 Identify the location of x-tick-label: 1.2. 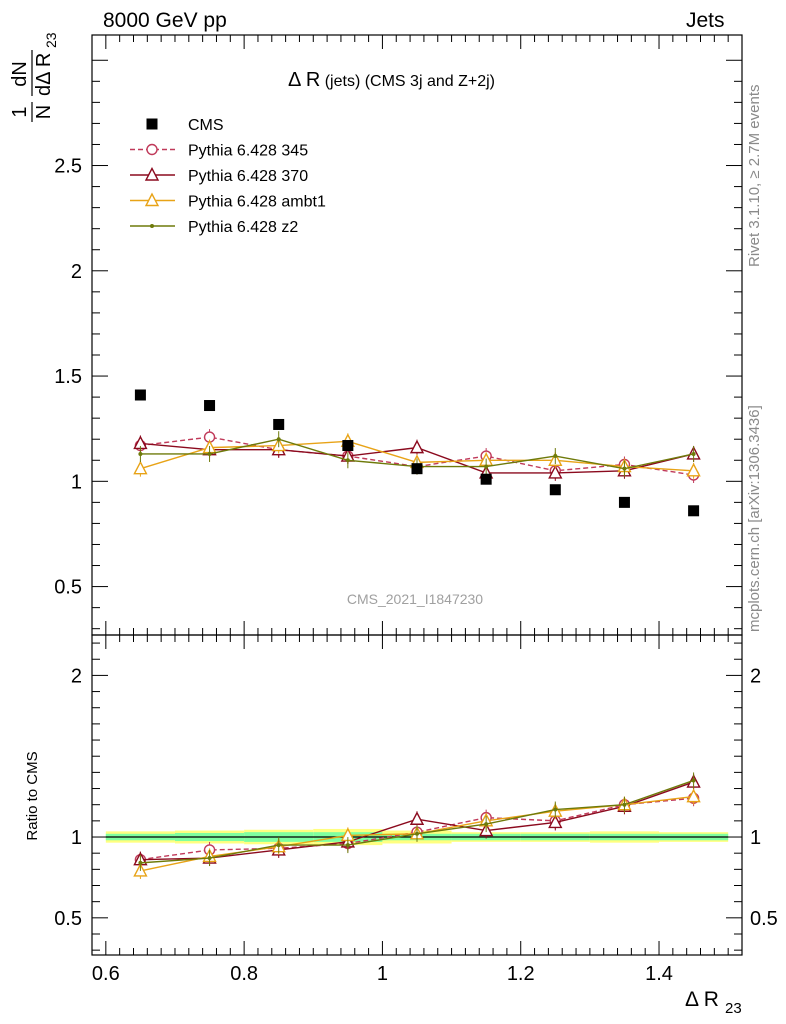
(521, 974).